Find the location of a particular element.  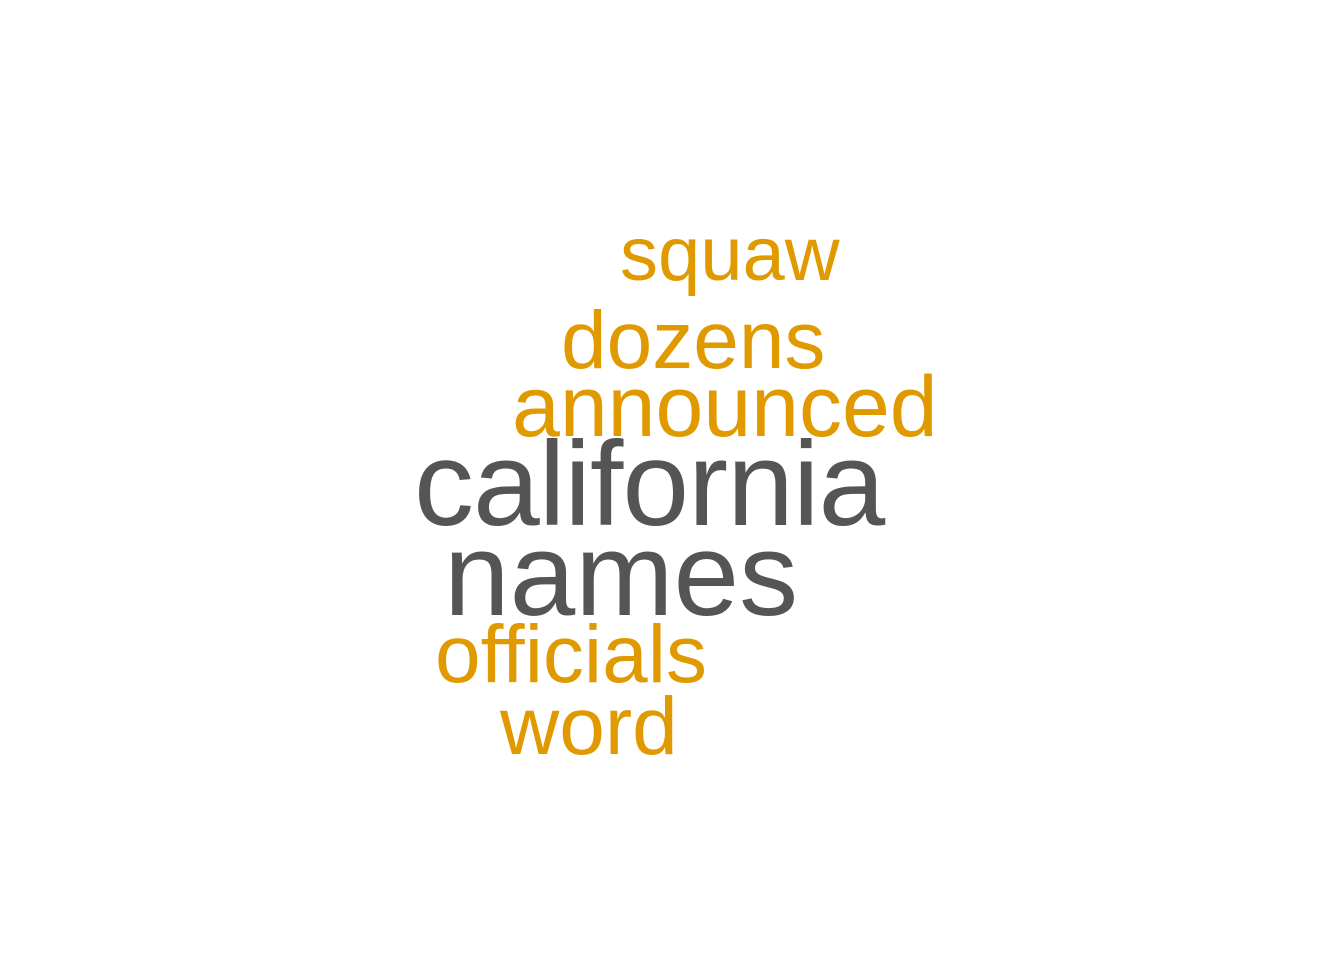

word-names: names is located at coordinates (621, 575).